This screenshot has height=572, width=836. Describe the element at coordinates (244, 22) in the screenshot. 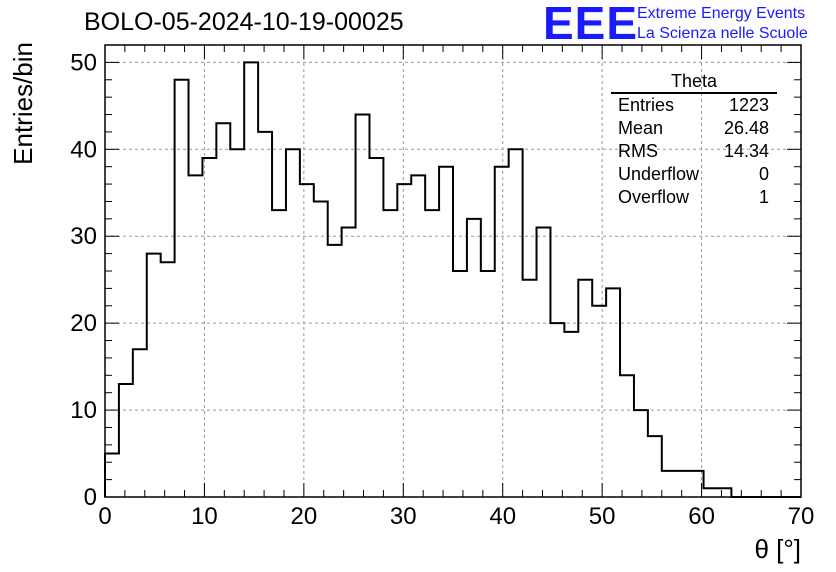

I see `chart-title: BOLO-05-2024-10-19-00025` at that location.